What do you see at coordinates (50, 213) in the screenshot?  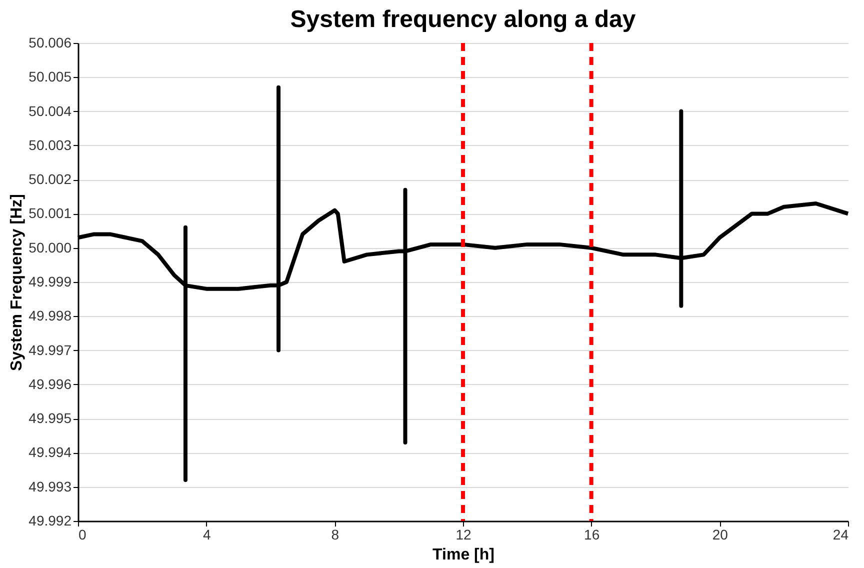 I see `y-tick-label: 50.001` at bounding box center [50, 213].